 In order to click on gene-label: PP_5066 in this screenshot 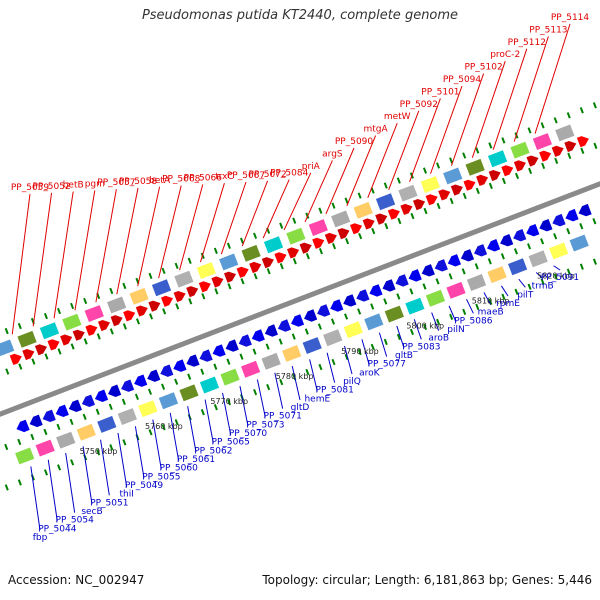, I will do `click(203, 178)`.